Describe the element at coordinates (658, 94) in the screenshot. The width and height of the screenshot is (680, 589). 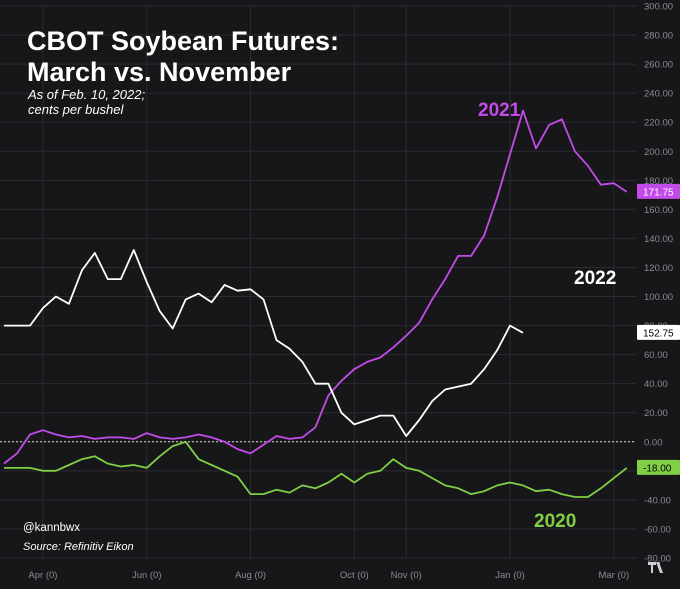
I see `y-tick-label: 240.00` at that location.